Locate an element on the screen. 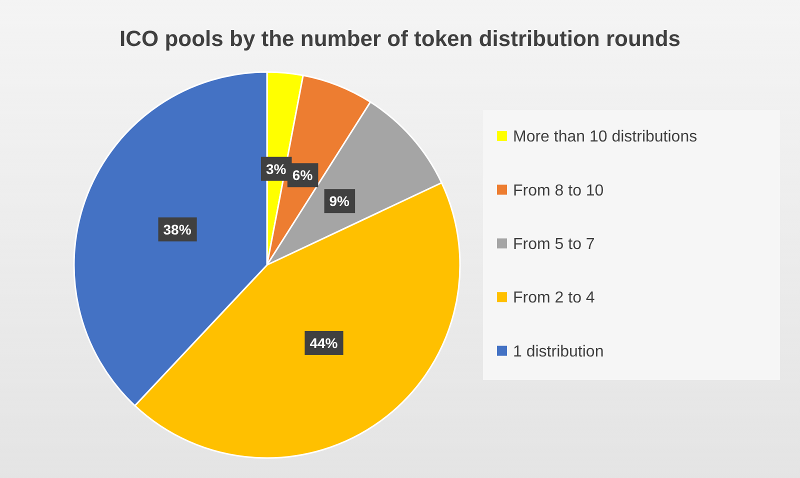 The width and height of the screenshot is (800, 478). data-label: 6% is located at coordinates (303, 175).